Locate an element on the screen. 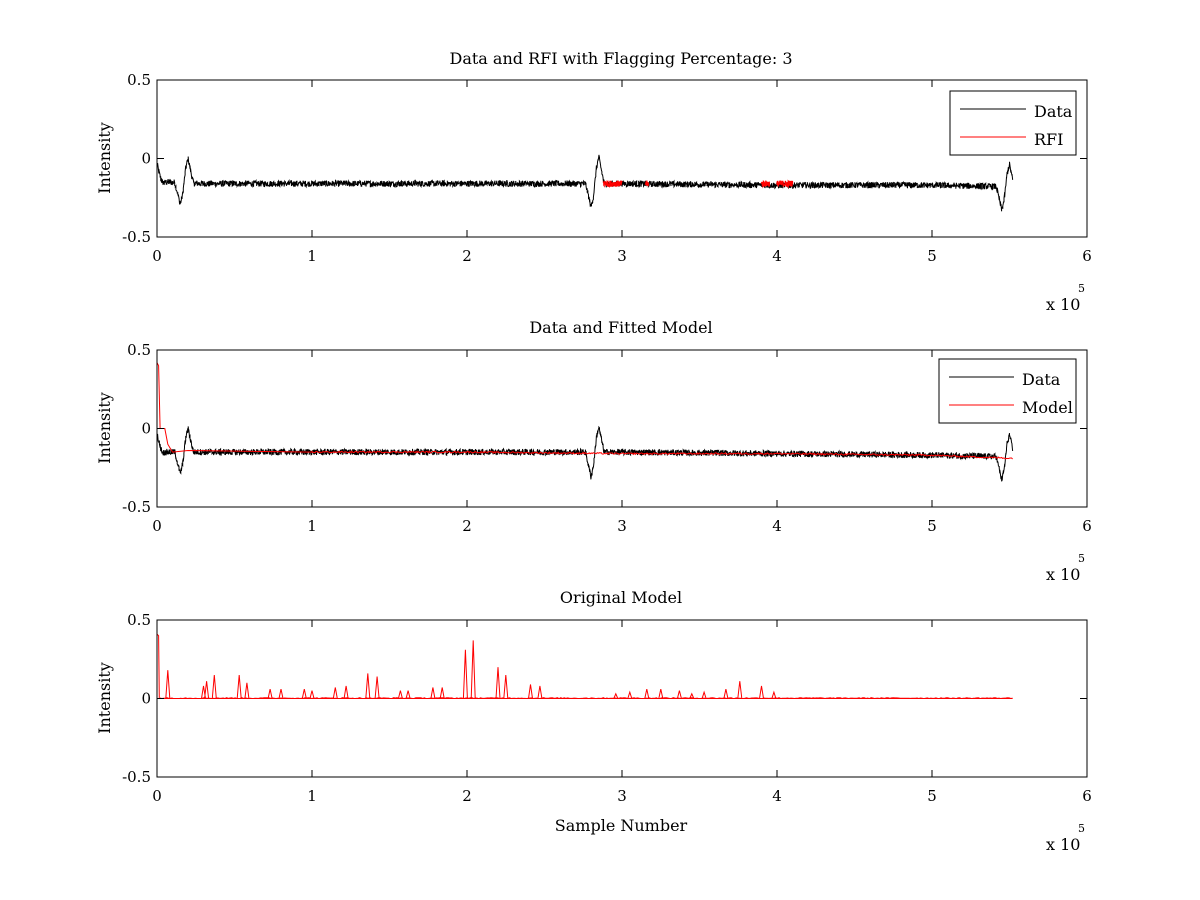 This screenshot has height=900, width=1200. subplot-title: Data and RFI with Flagging Percentage: 3 is located at coordinates (620, 58).